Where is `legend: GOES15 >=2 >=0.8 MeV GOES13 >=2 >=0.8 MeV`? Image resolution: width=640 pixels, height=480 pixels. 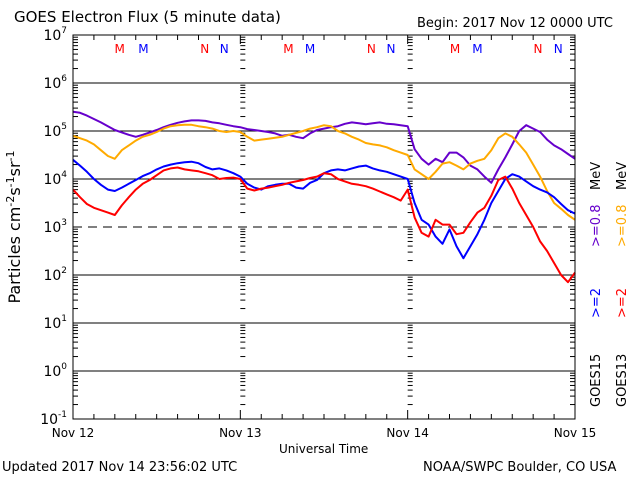
legend: GOES15 >=2 >=0.8 MeV GOES13 >=2 >=0.8 MeV is located at coordinates (609, 284).